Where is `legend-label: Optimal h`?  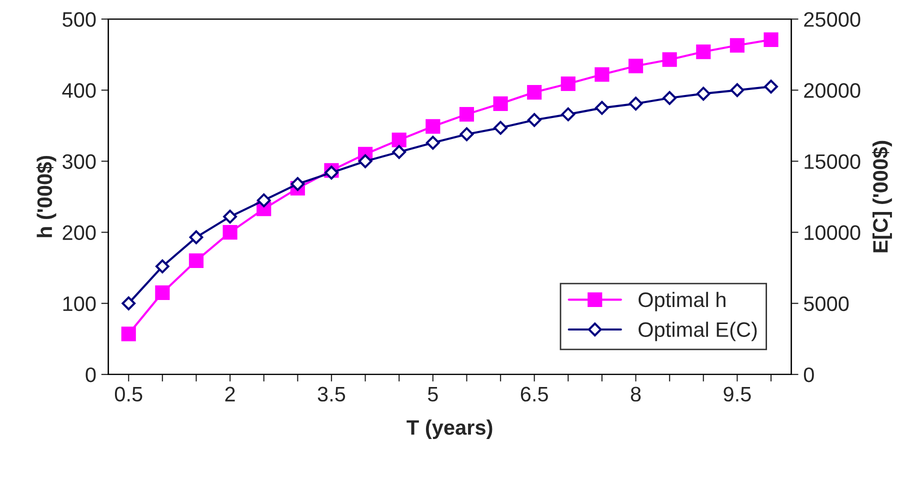 legend-label: Optimal h is located at coordinates (682, 302).